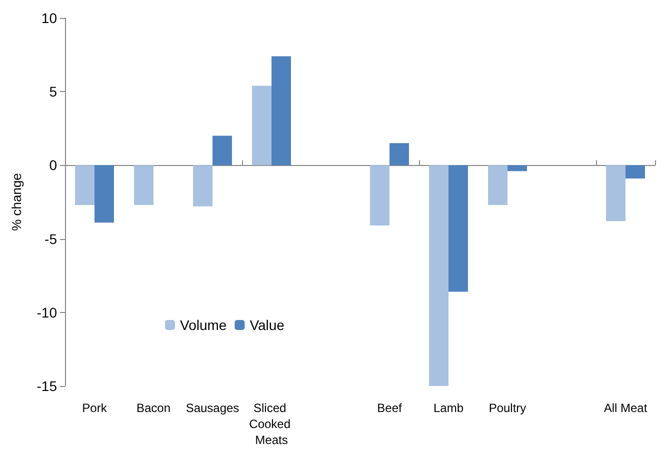 Image resolution: width=665 pixels, height=455 pixels. Describe the element at coordinates (16, 202) in the screenshot. I see `y-axis-title: % change` at that location.